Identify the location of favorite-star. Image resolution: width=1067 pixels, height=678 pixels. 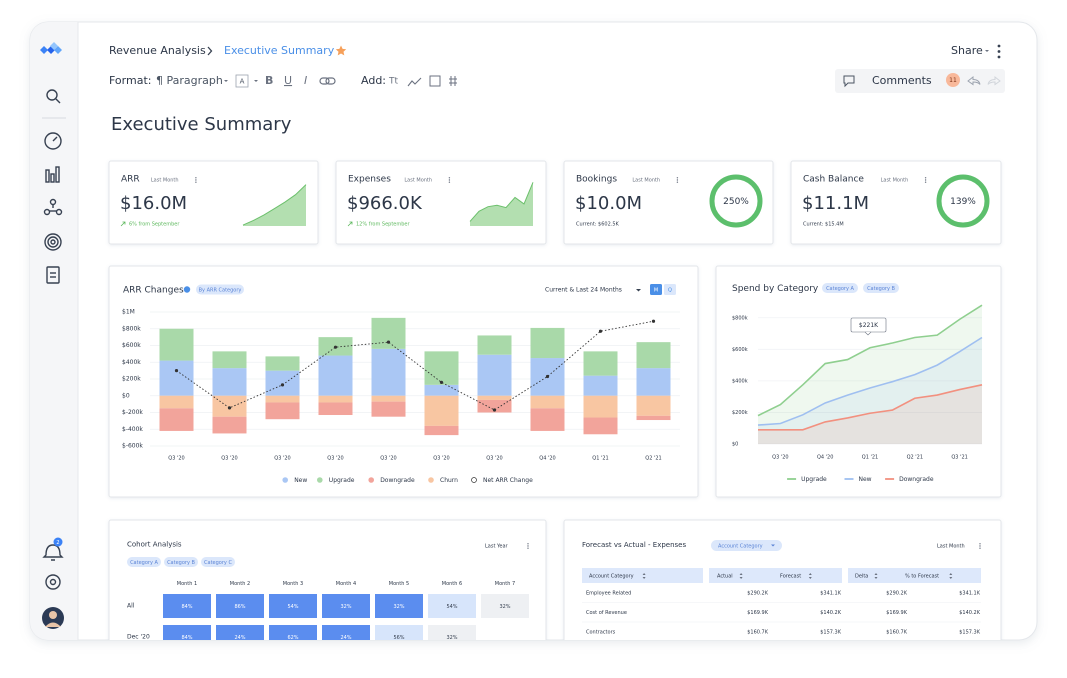
(341, 50).